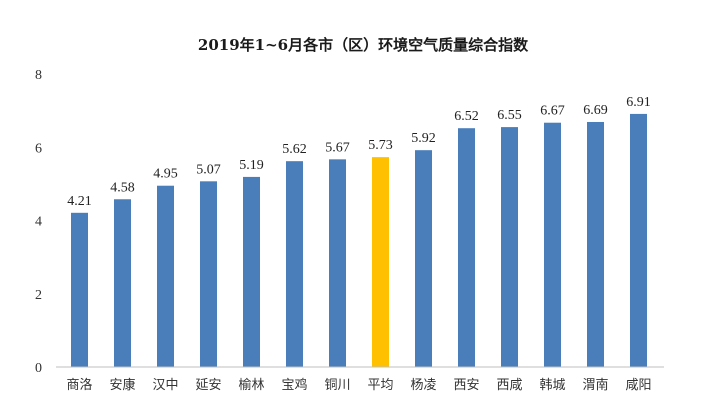 The width and height of the screenshot is (727, 402). I want to click on y-tick-label: 2, so click(38, 295).